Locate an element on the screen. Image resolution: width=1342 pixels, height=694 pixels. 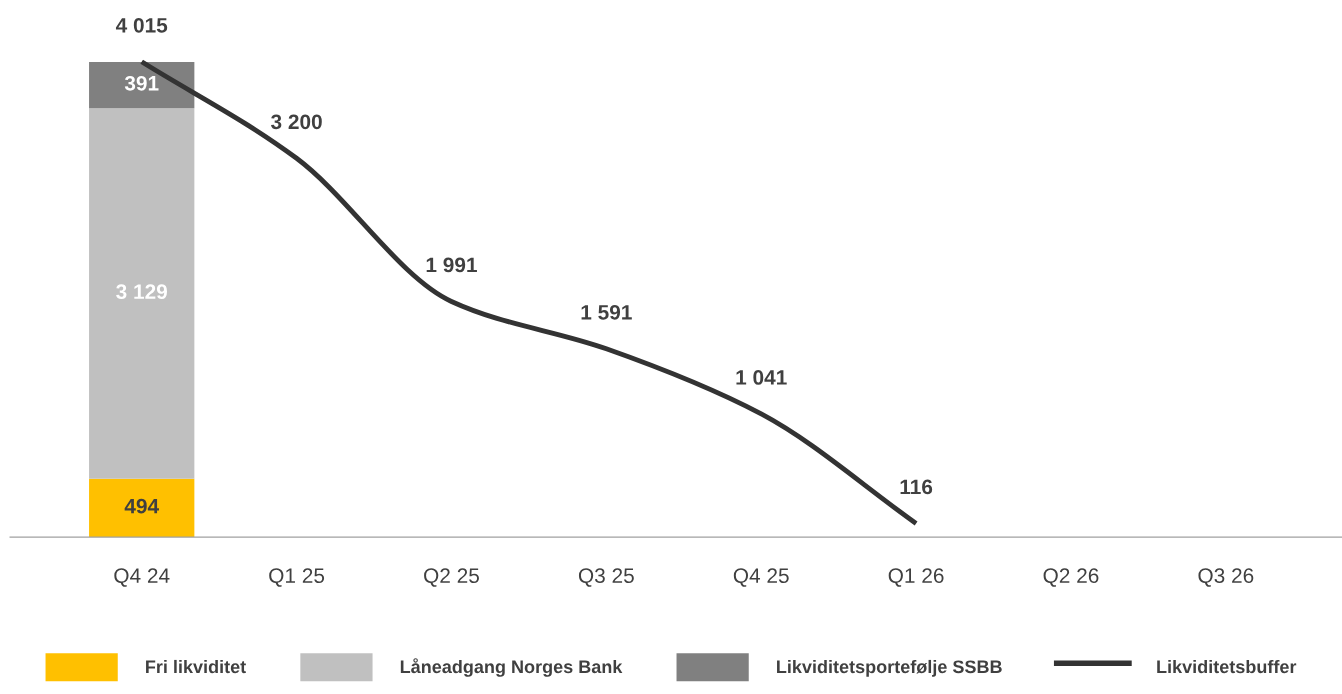
x-tick-label: Q1 25 is located at coordinates (297, 577).